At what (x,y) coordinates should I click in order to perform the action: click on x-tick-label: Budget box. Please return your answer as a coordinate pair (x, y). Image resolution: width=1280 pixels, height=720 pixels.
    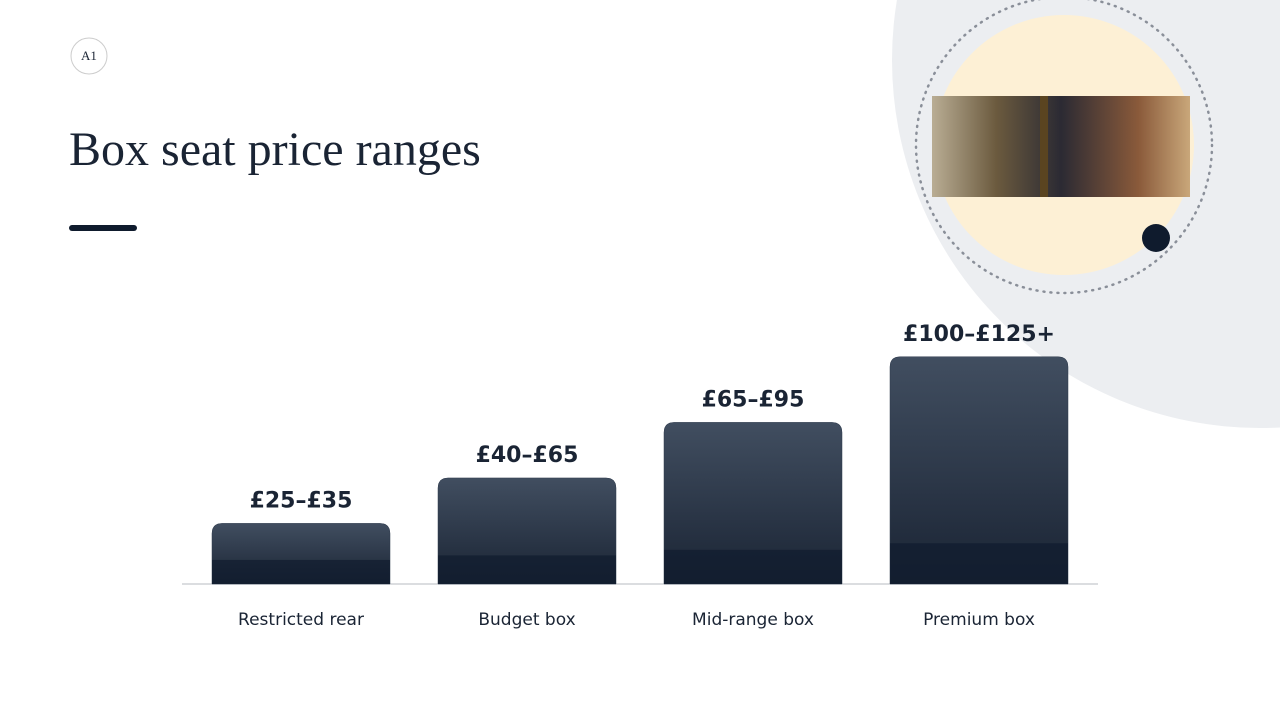
    Looking at the image, I should click on (526, 620).